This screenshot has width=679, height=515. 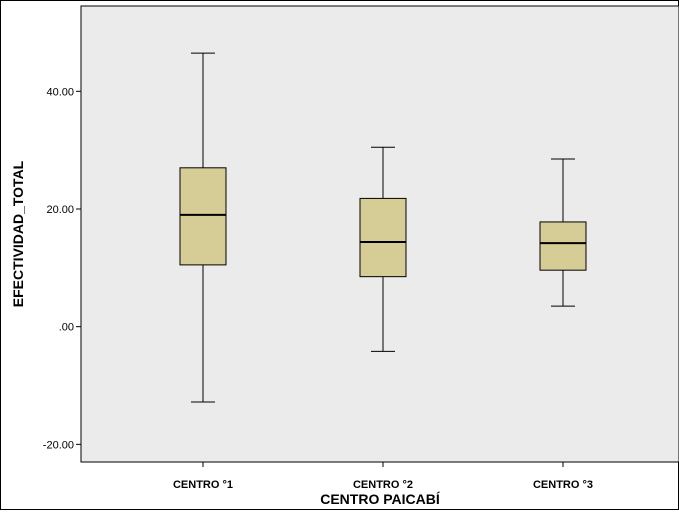 I want to click on y-axis-title: EFECTIVIDAD_TOTAL, so click(x=18, y=233).